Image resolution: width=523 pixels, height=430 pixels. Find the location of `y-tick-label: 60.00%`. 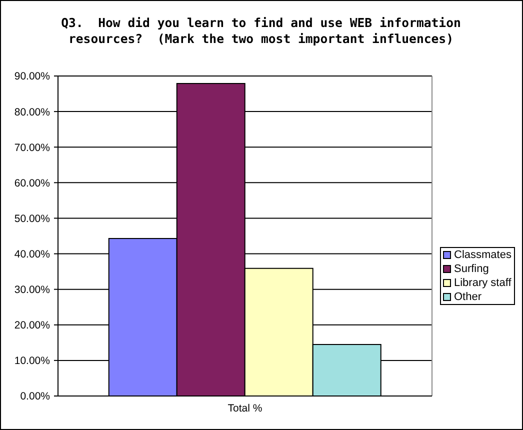

y-tick-label: 60.00% is located at coordinates (32, 183).